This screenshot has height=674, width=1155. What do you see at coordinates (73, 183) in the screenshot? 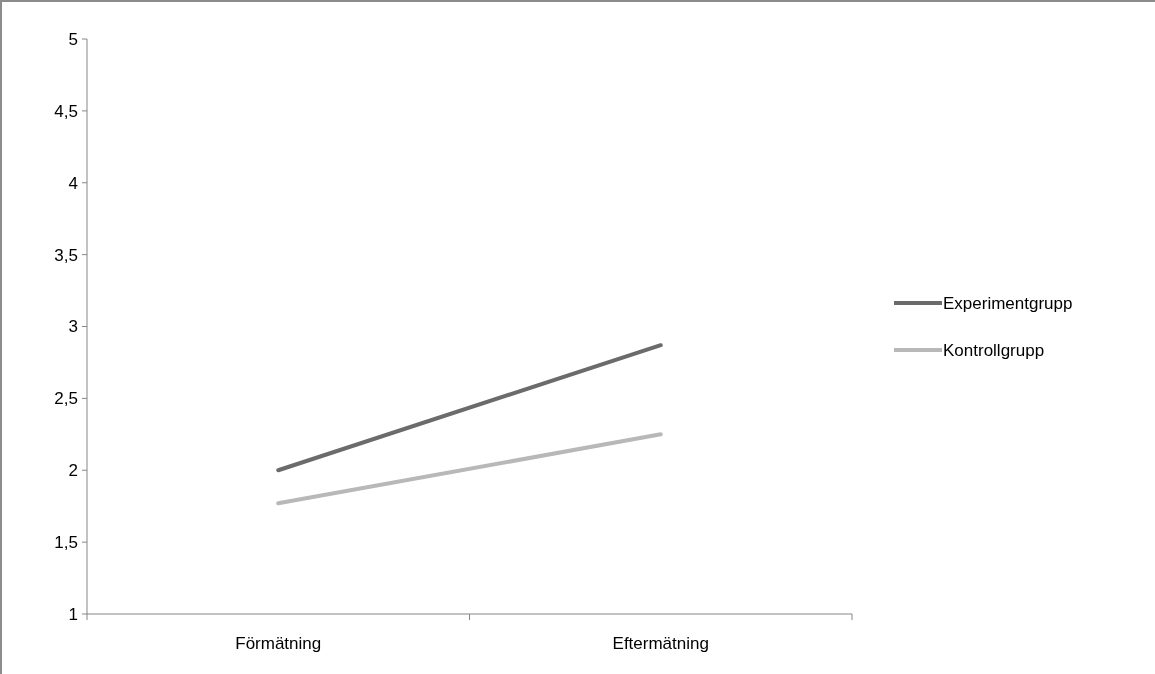
I see `y-tick-label: 4` at bounding box center [73, 183].